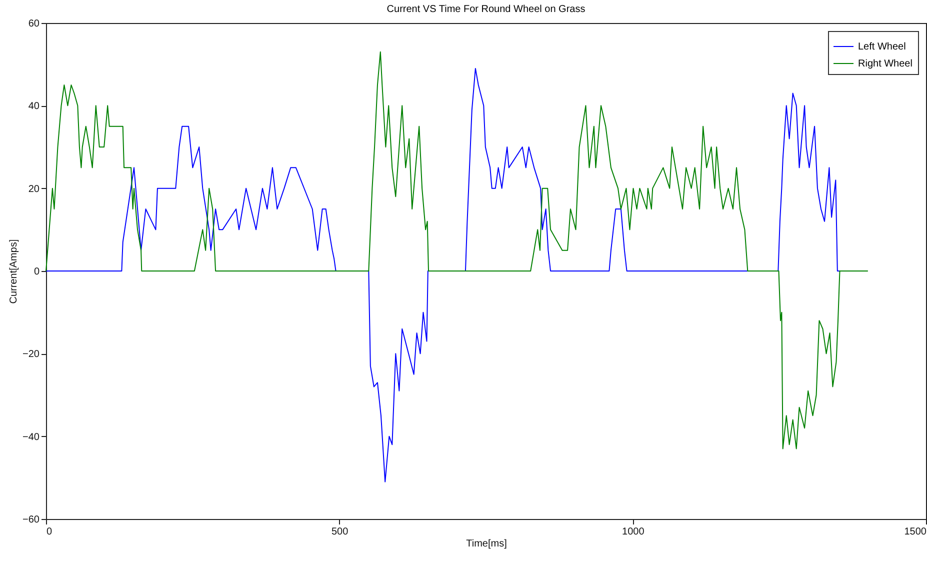 The image size is (927, 562). Describe the element at coordinates (340, 532) in the screenshot. I see `x-tick-label: 500` at that location.